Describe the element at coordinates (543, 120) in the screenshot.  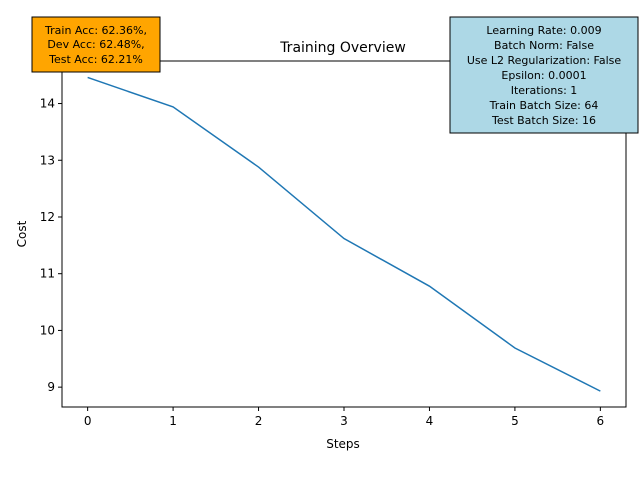
I see `hyperparameter-line: Test Batch Size: 16` at that location.